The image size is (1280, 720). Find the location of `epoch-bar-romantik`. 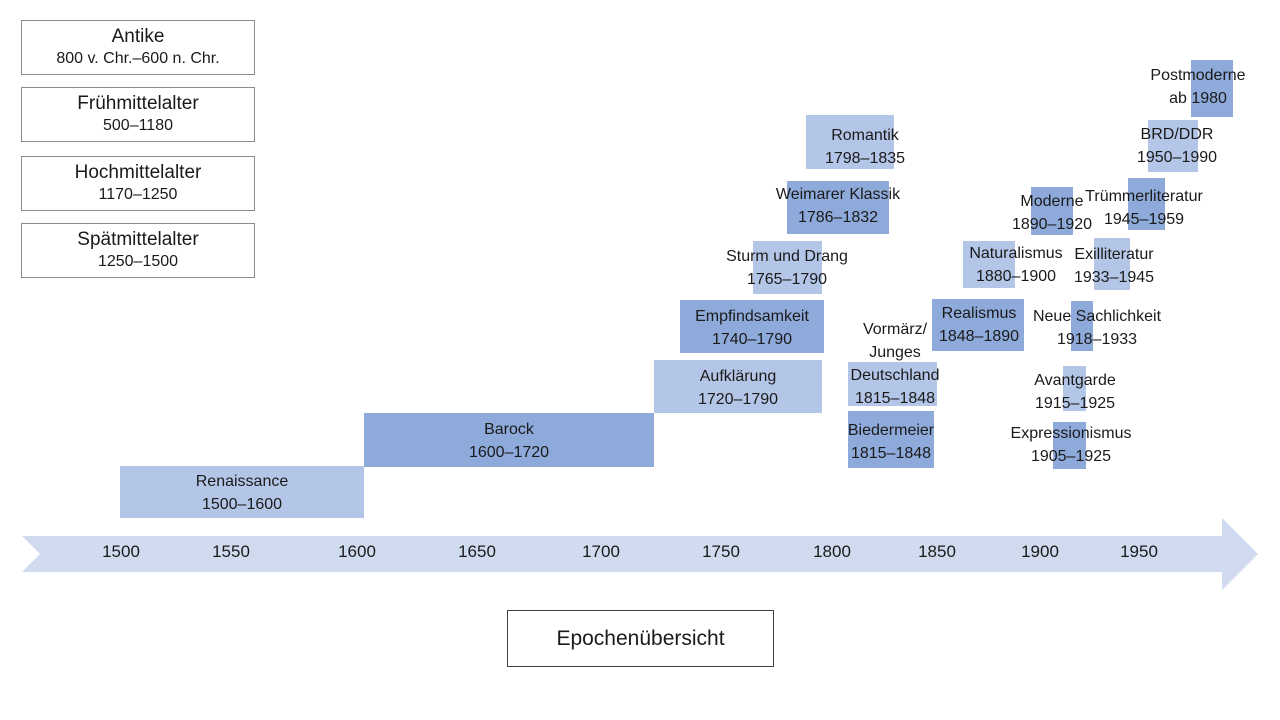

epoch-bar-romantik is located at coordinates (850, 142).